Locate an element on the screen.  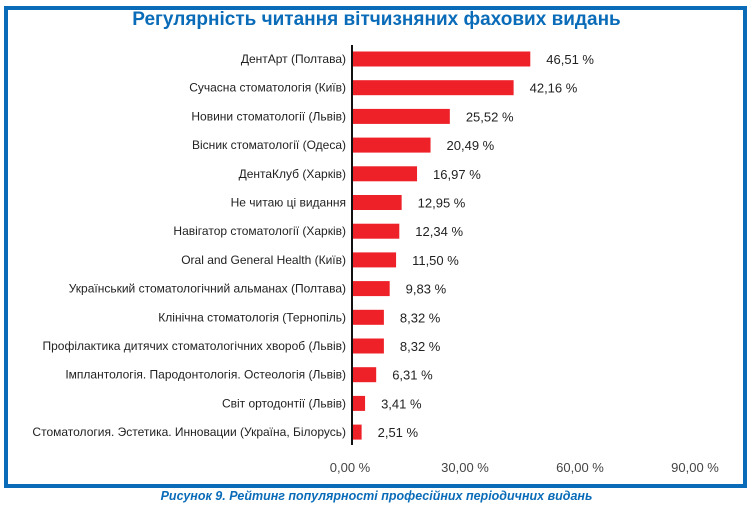
category-label: Не читаю ці видання is located at coordinates (288, 203).